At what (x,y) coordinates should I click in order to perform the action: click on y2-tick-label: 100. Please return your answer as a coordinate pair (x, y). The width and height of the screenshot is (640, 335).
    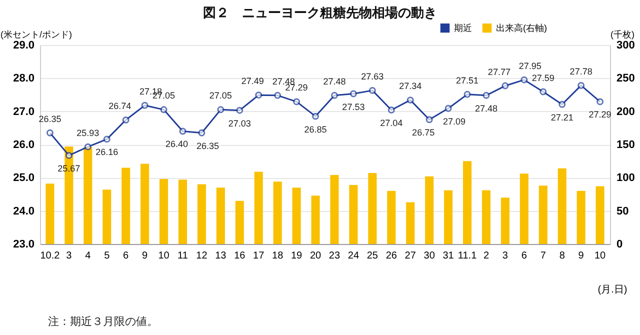
    Looking at the image, I should click on (625, 178).